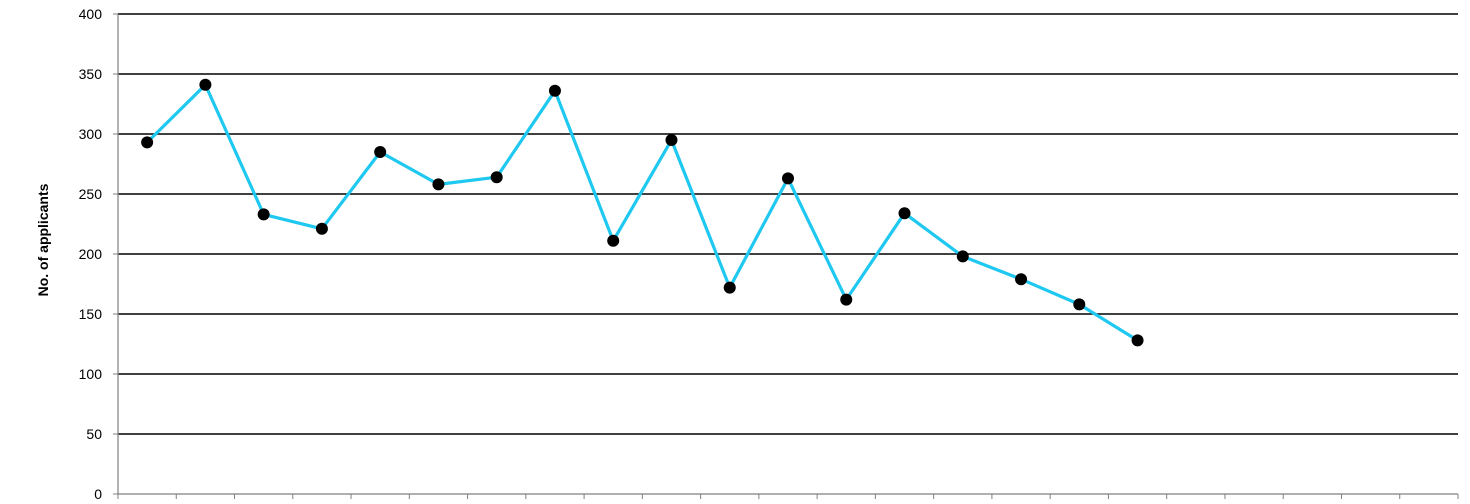 The image size is (1470, 504). Describe the element at coordinates (98, 494) in the screenshot. I see `y-tick-label-0: 0` at that location.